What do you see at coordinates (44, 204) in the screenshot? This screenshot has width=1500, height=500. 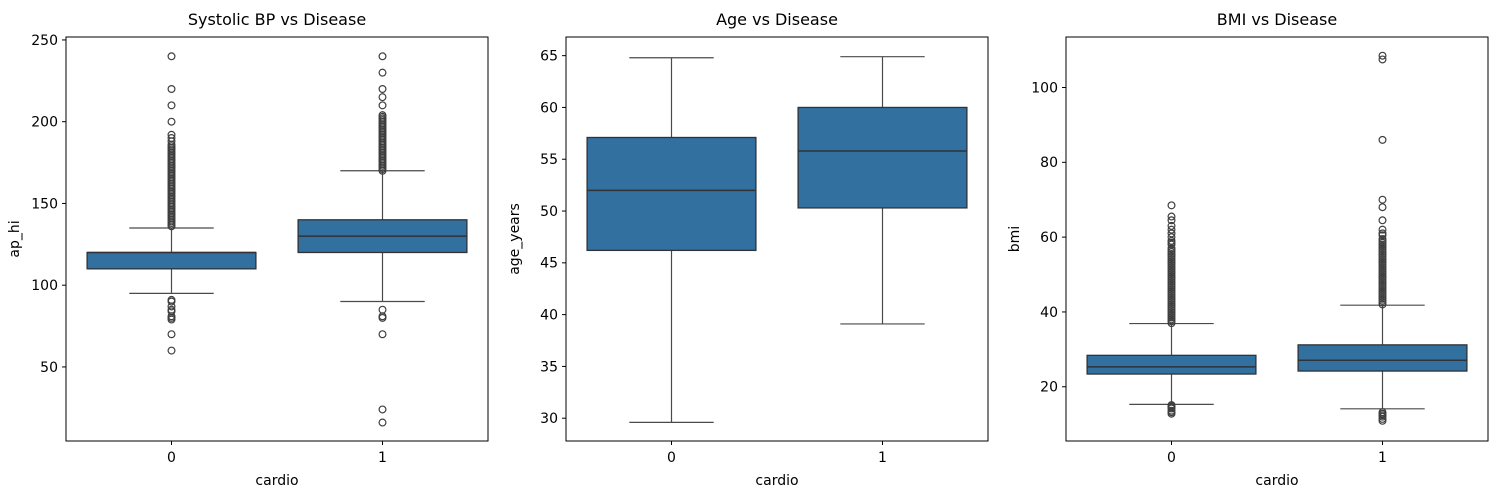 I see `y-tick-label: 150` at bounding box center [44, 204].